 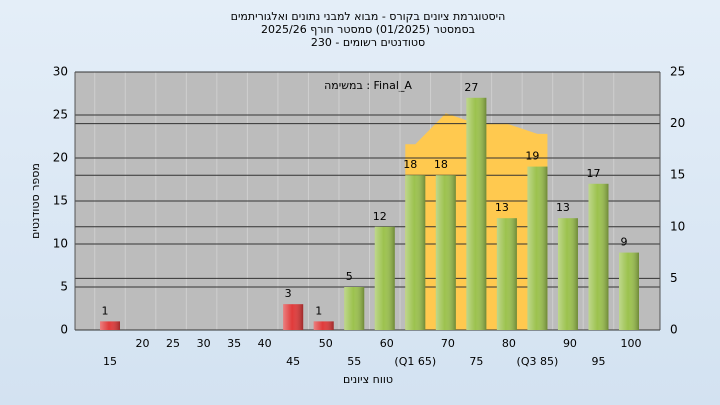 I want to click on x-tick-label: 40, so click(x=265, y=343).